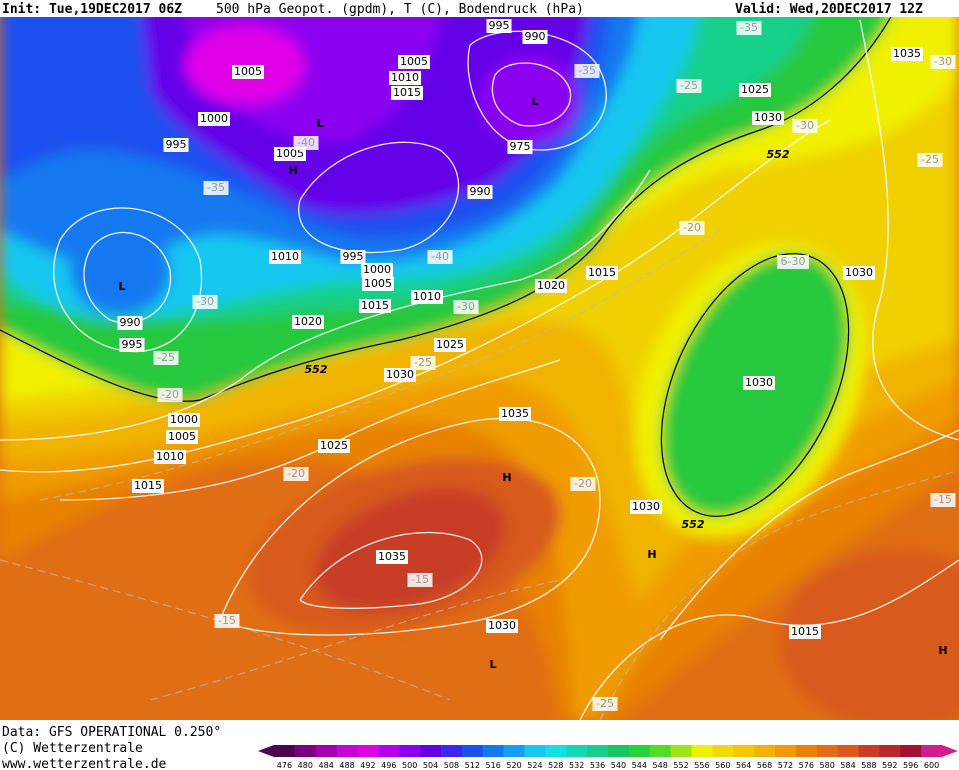 The image size is (959, 770). I want to click on isobar-label: 1025, so click(334, 445).